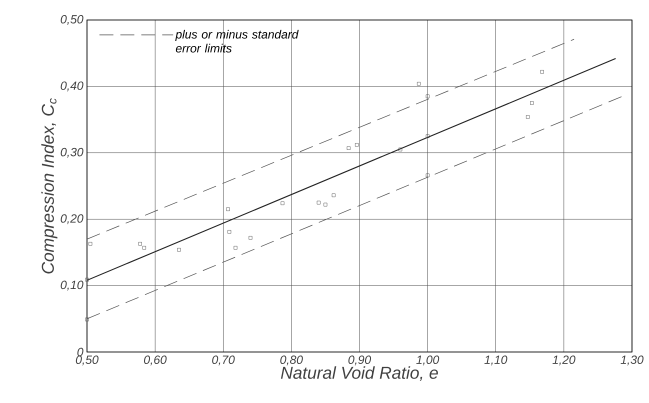 This screenshot has height=403, width=649. Describe the element at coordinates (72, 285) in the screenshot. I see `y-tick-label: 0,10` at that location.